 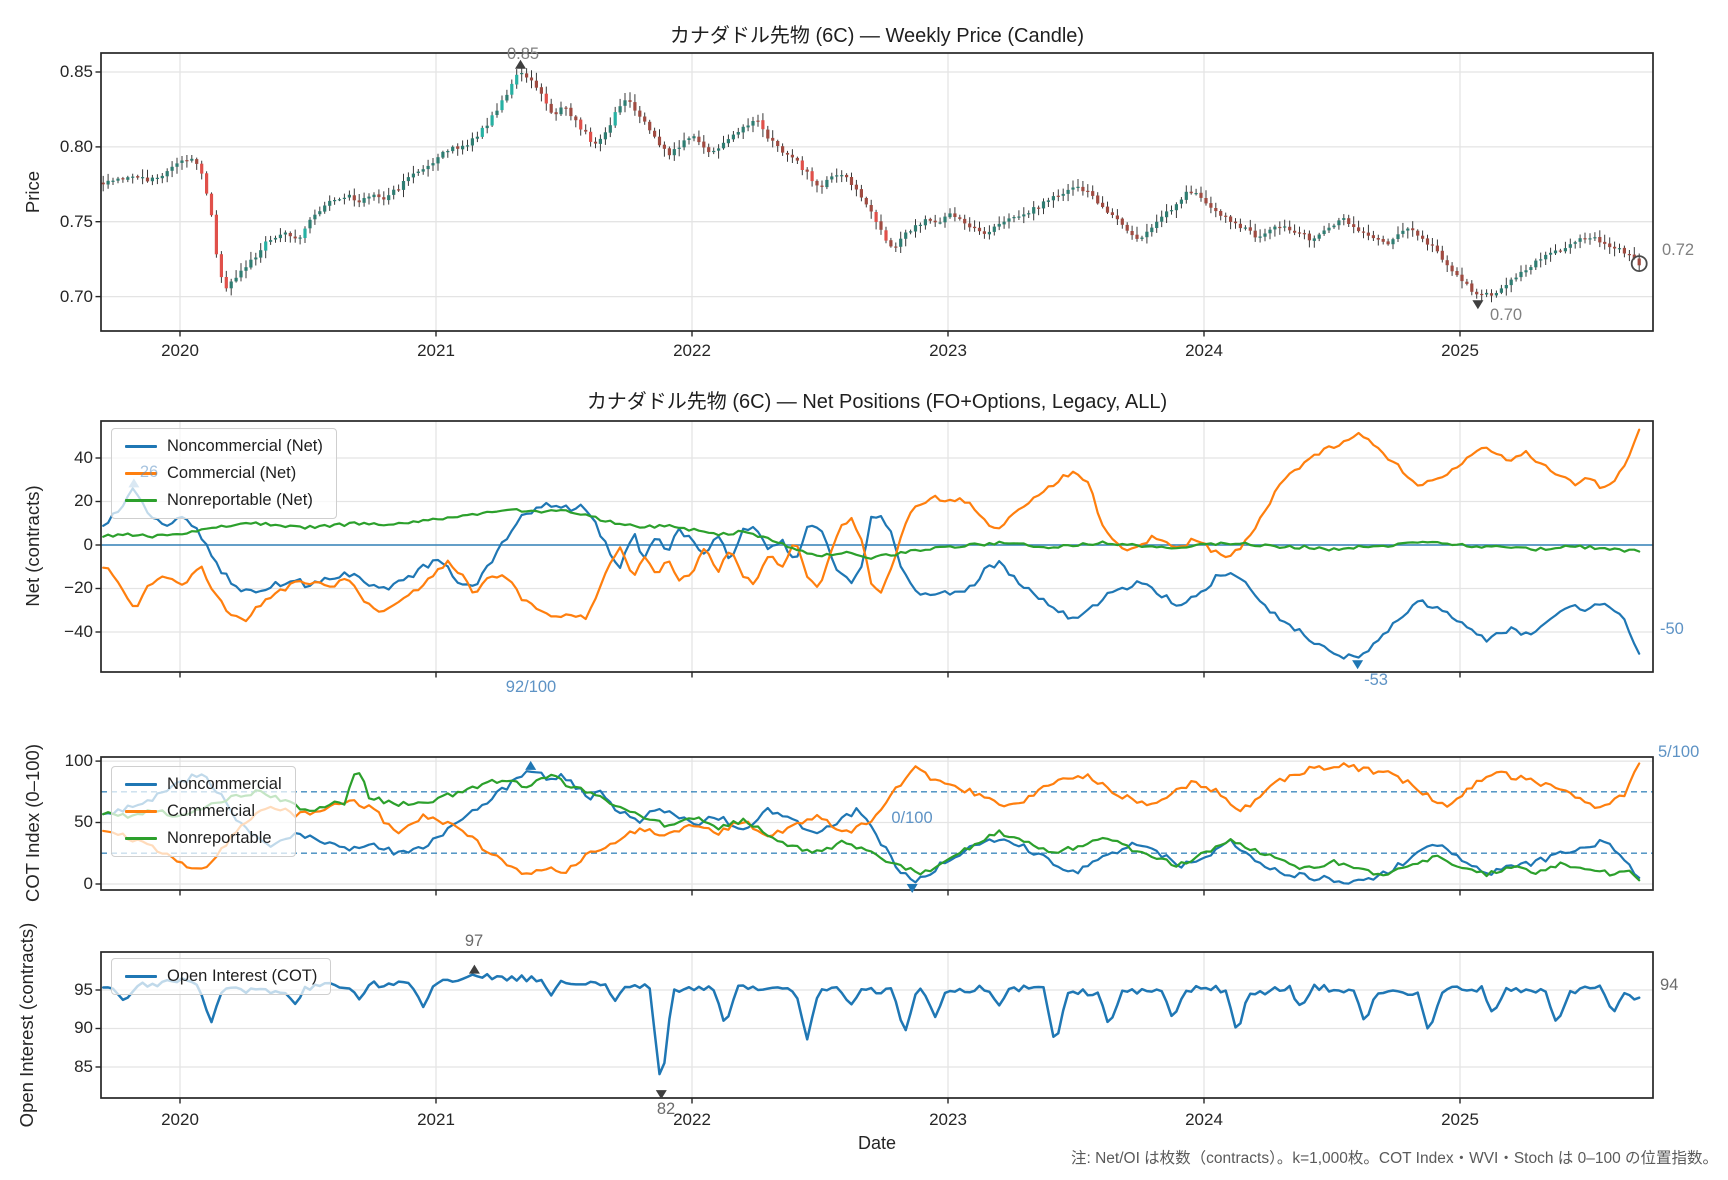 I want to click on annotation-index-last: 5/100, so click(x=1679, y=752).